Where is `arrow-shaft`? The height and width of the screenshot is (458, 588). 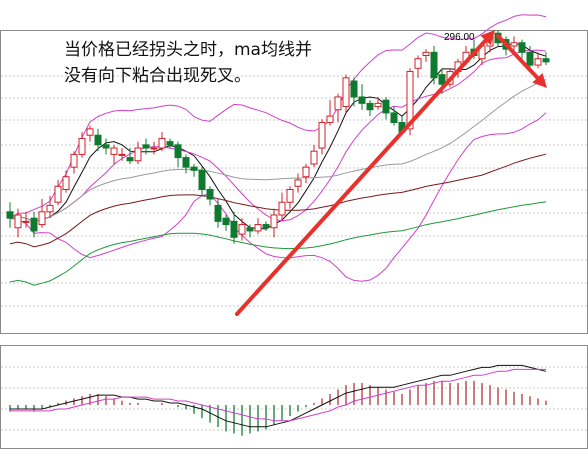 arrow-shaft is located at coordinates (518, 57).